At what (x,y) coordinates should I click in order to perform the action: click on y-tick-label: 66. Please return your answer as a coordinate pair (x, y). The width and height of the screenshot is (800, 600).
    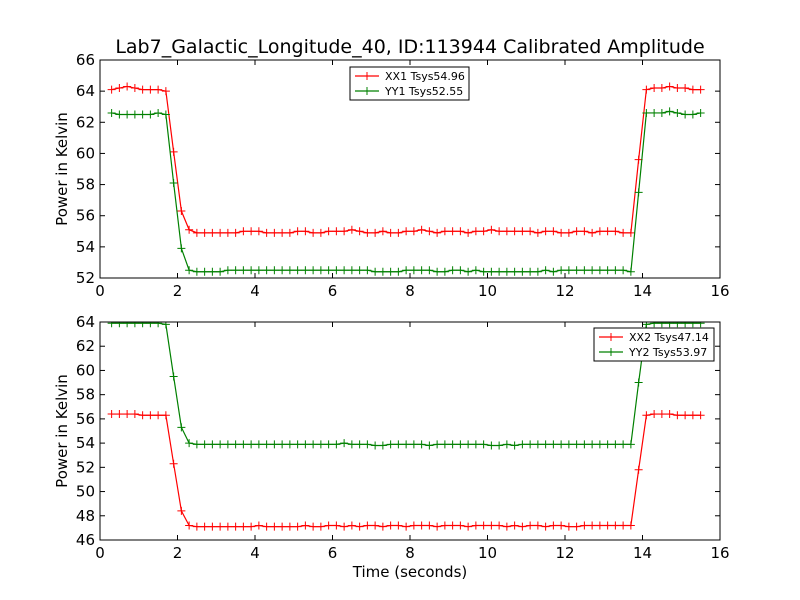
    Looking at the image, I should click on (85, 60).